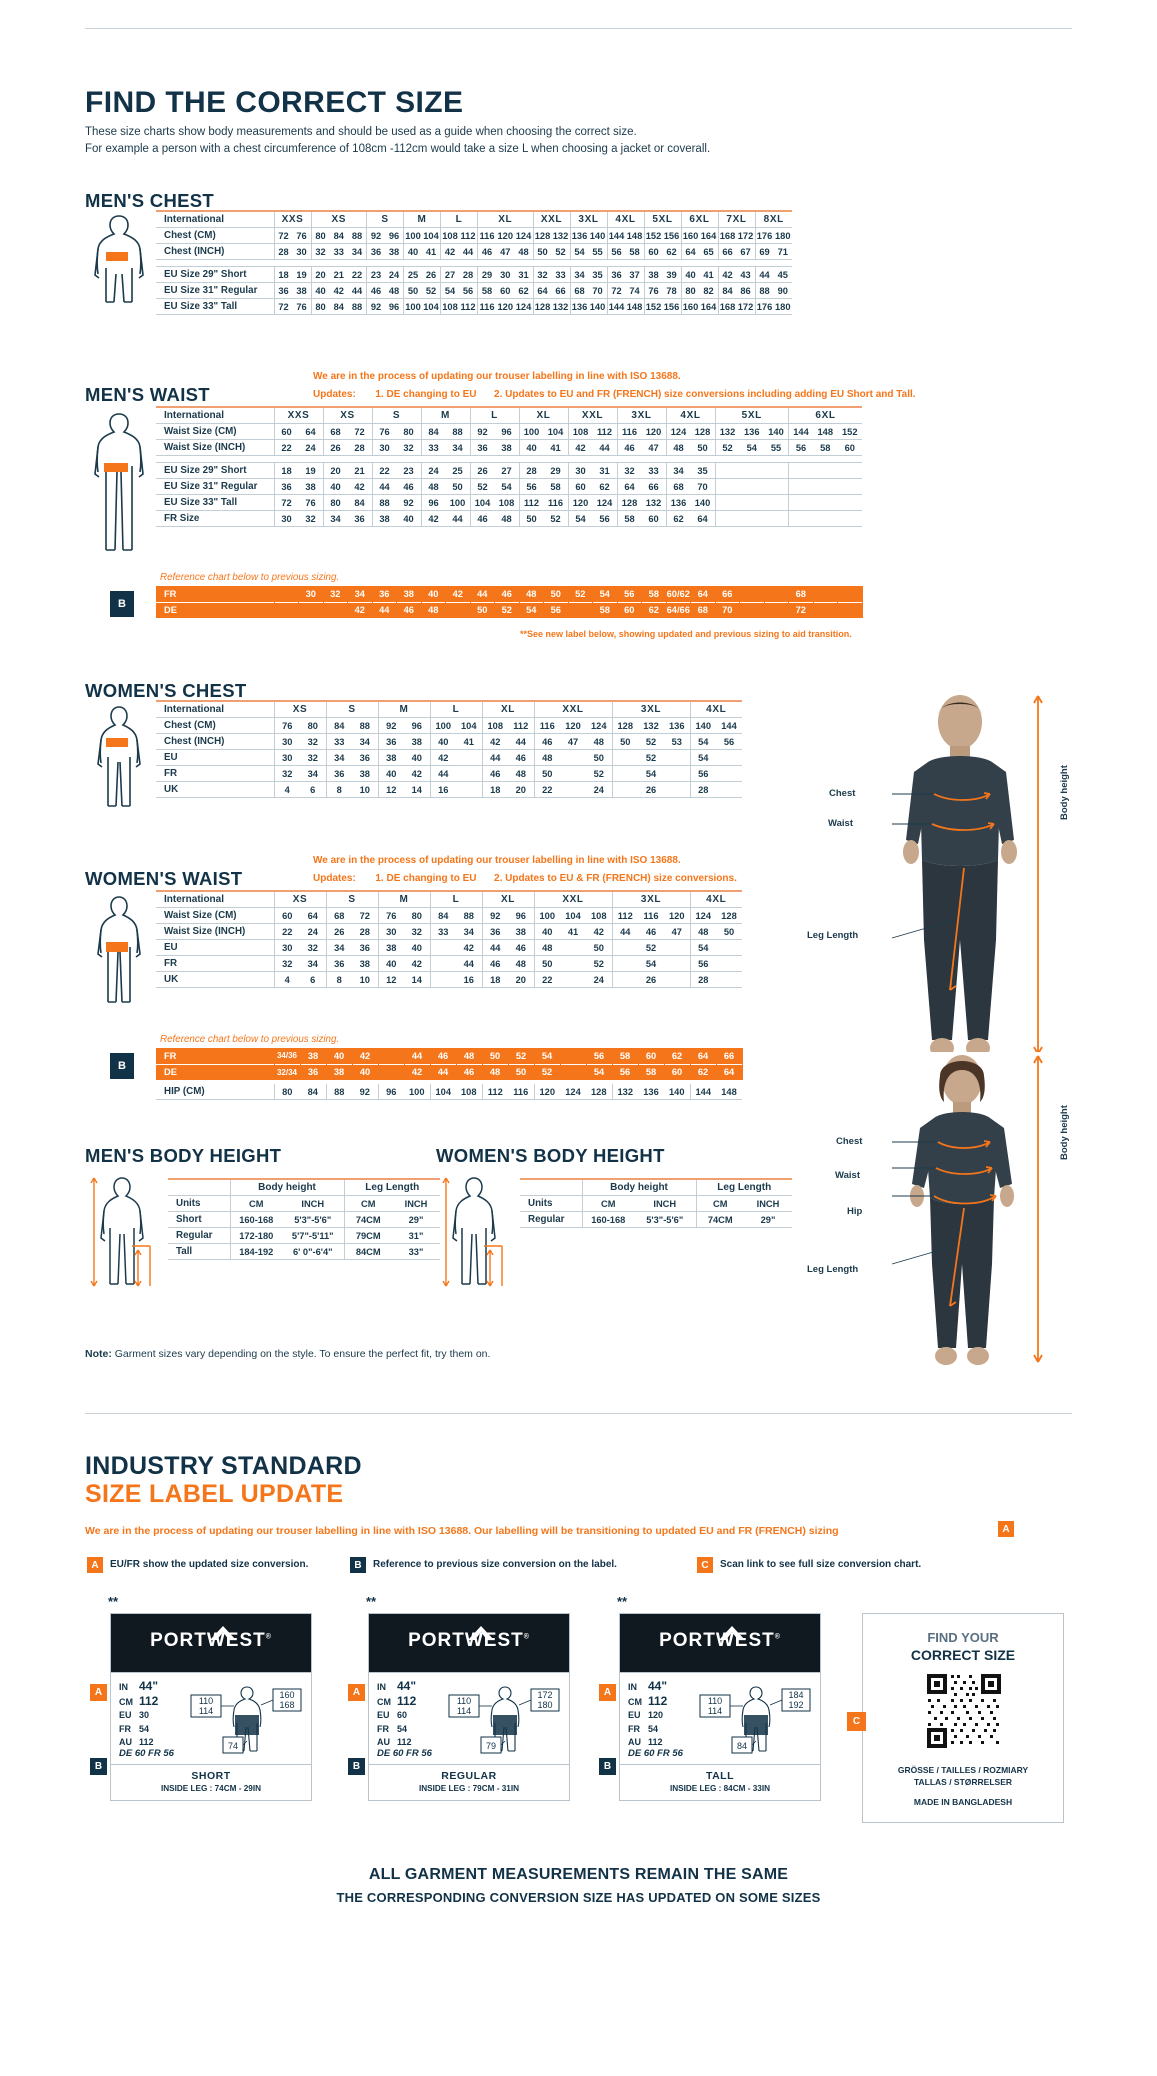  Describe the element at coordinates (449, 979) in the screenshot. I see `table-row: UK 4 6 8 10 12 14 16 18 20 22 24 26 28` at that location.